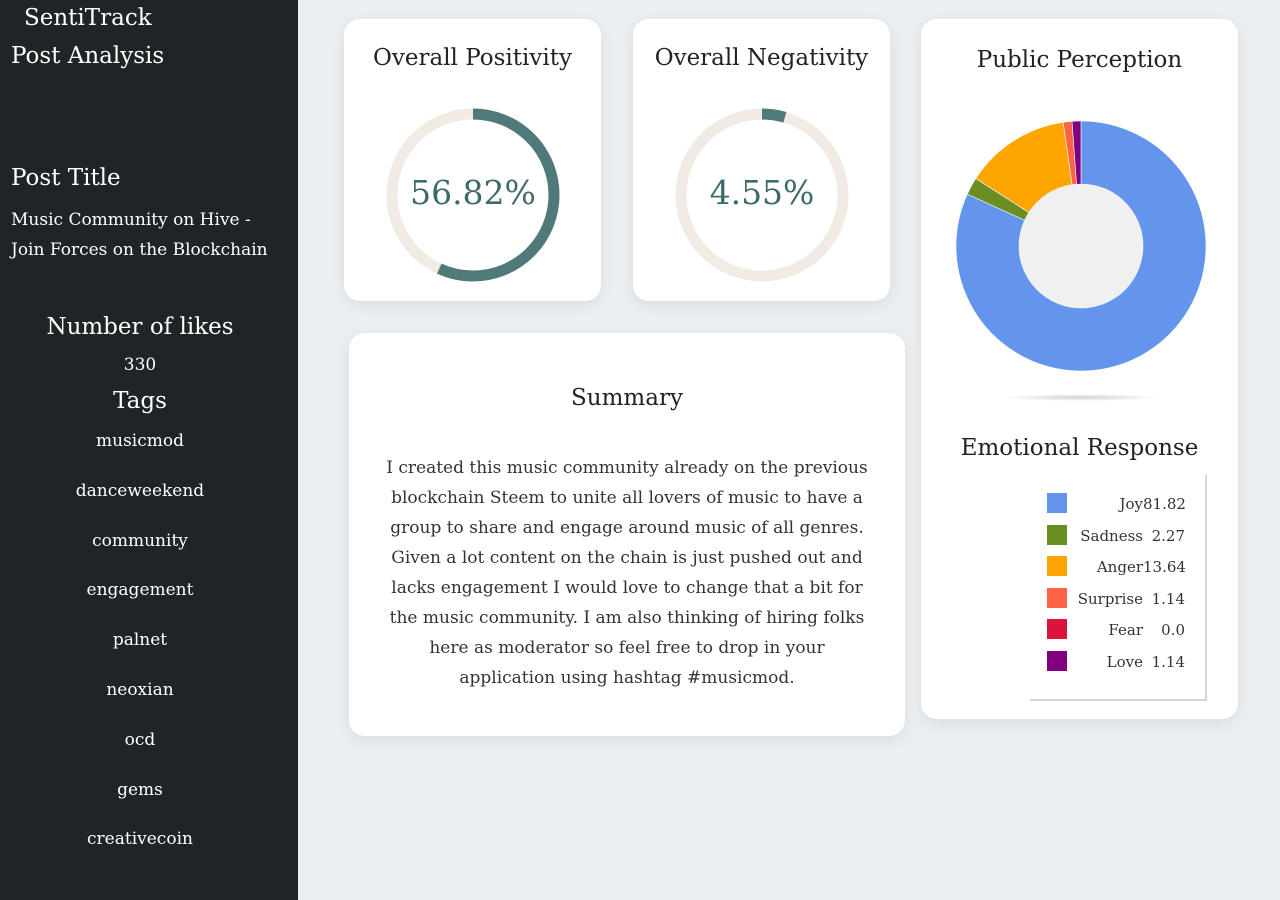  I want to click on negativity-title: Overall Negativity, so click(761, 58).